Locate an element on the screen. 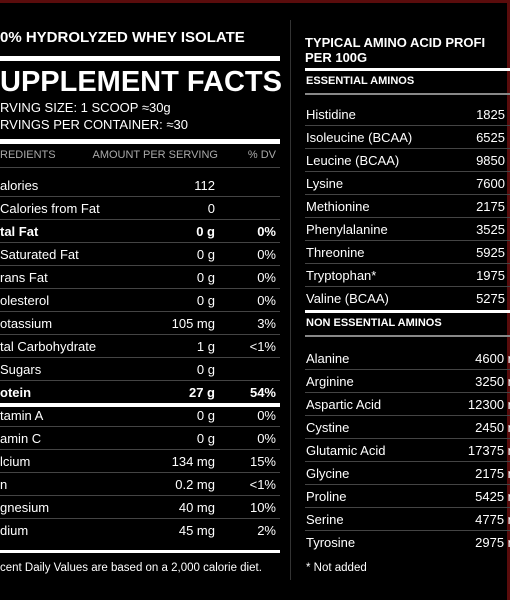  column-header: AMOUNT PER SERVING is located at coordinates (155, 155).